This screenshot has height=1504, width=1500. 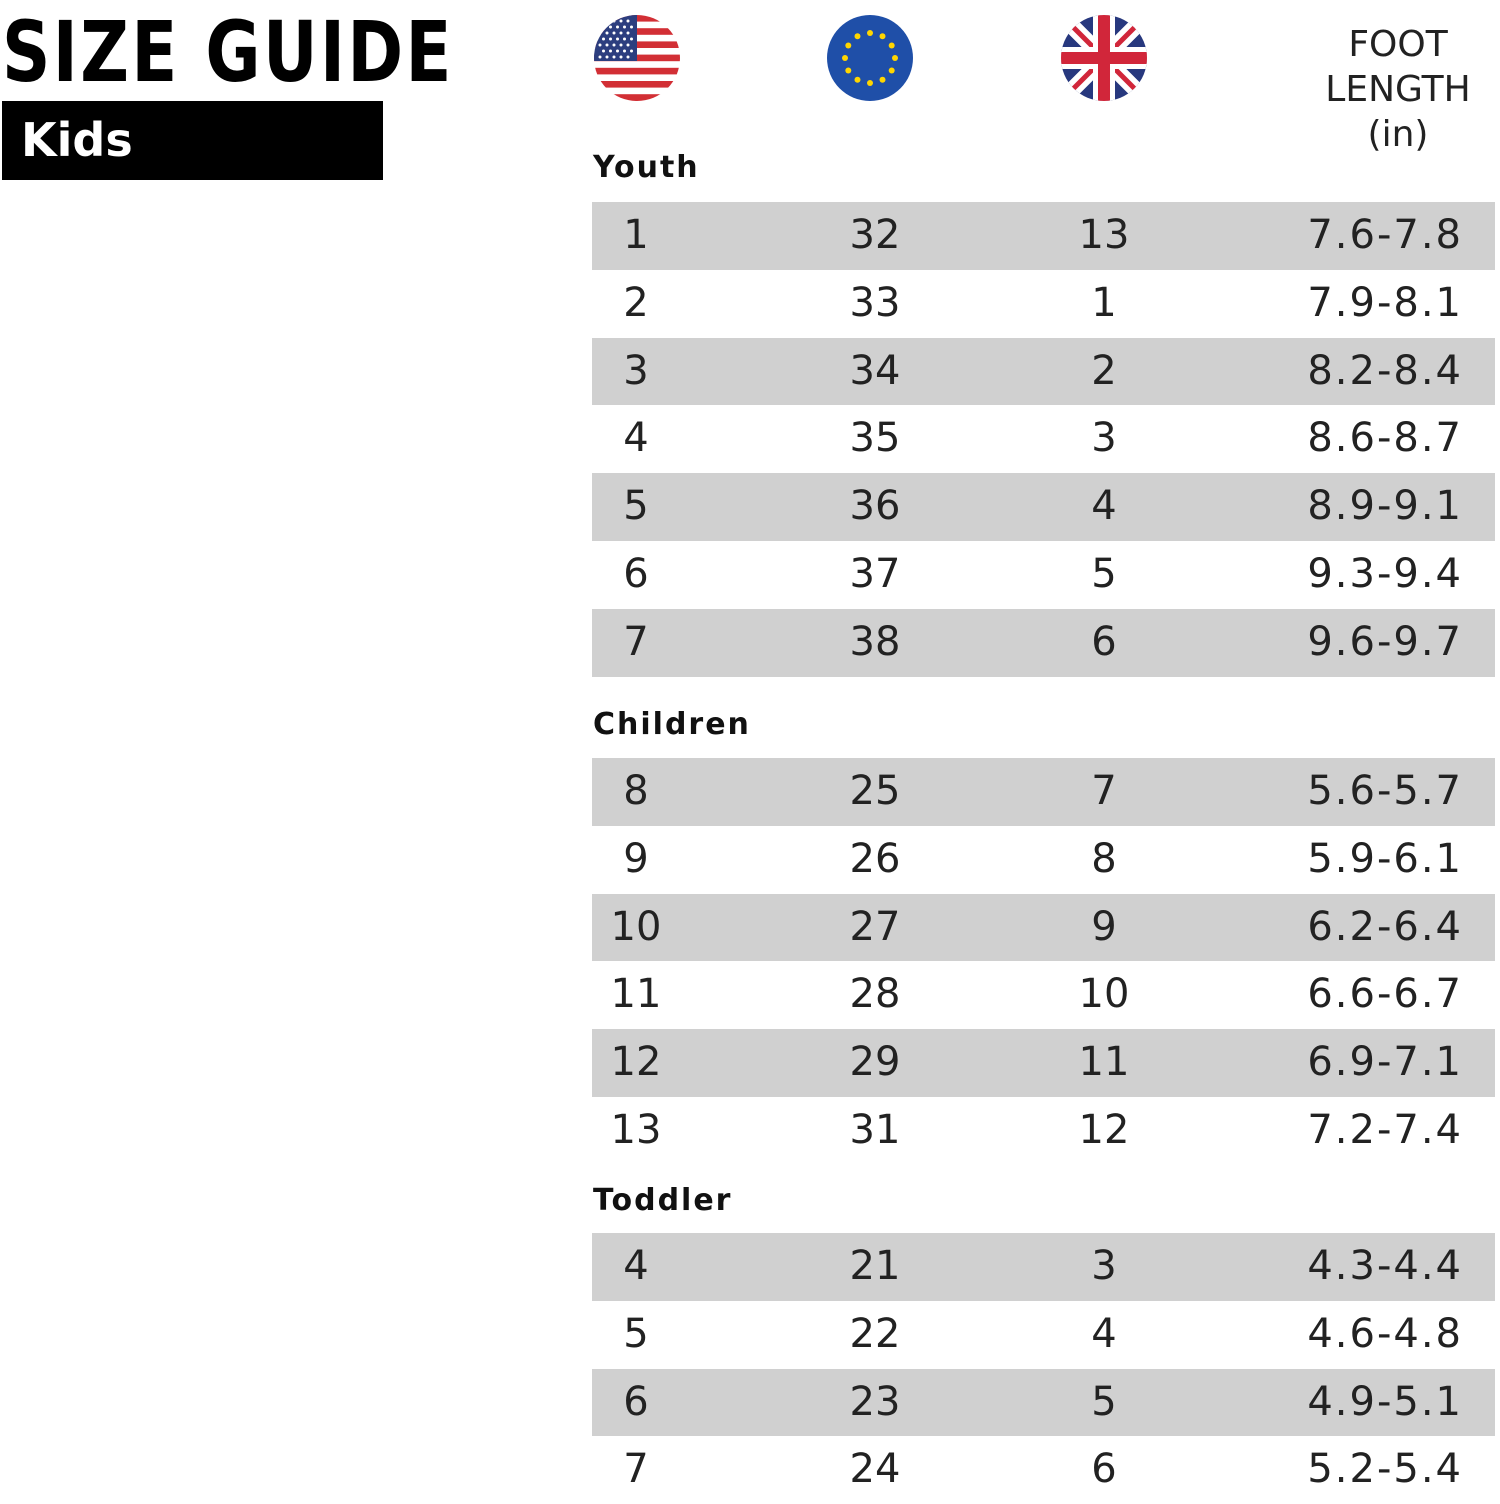 What do you see at coordinates (636, 1062) in the screenshot?
I see `us-size-cell: 12` at bounding box center [636, 1062].